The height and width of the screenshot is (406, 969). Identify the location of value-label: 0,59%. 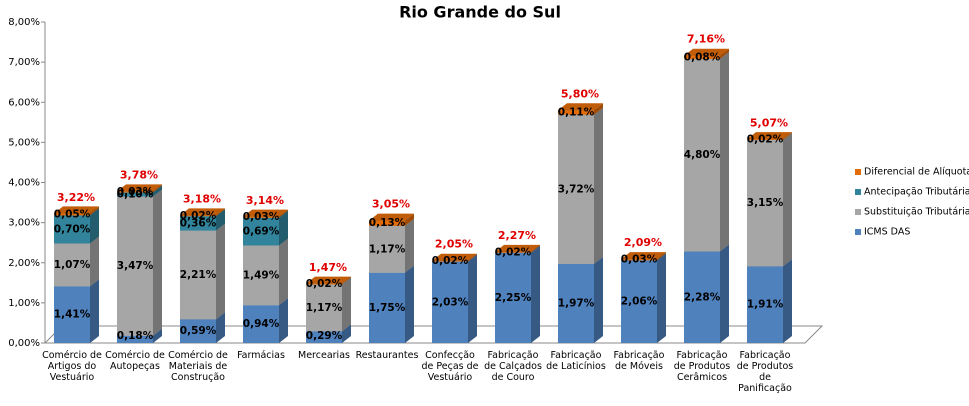
(198, 331).